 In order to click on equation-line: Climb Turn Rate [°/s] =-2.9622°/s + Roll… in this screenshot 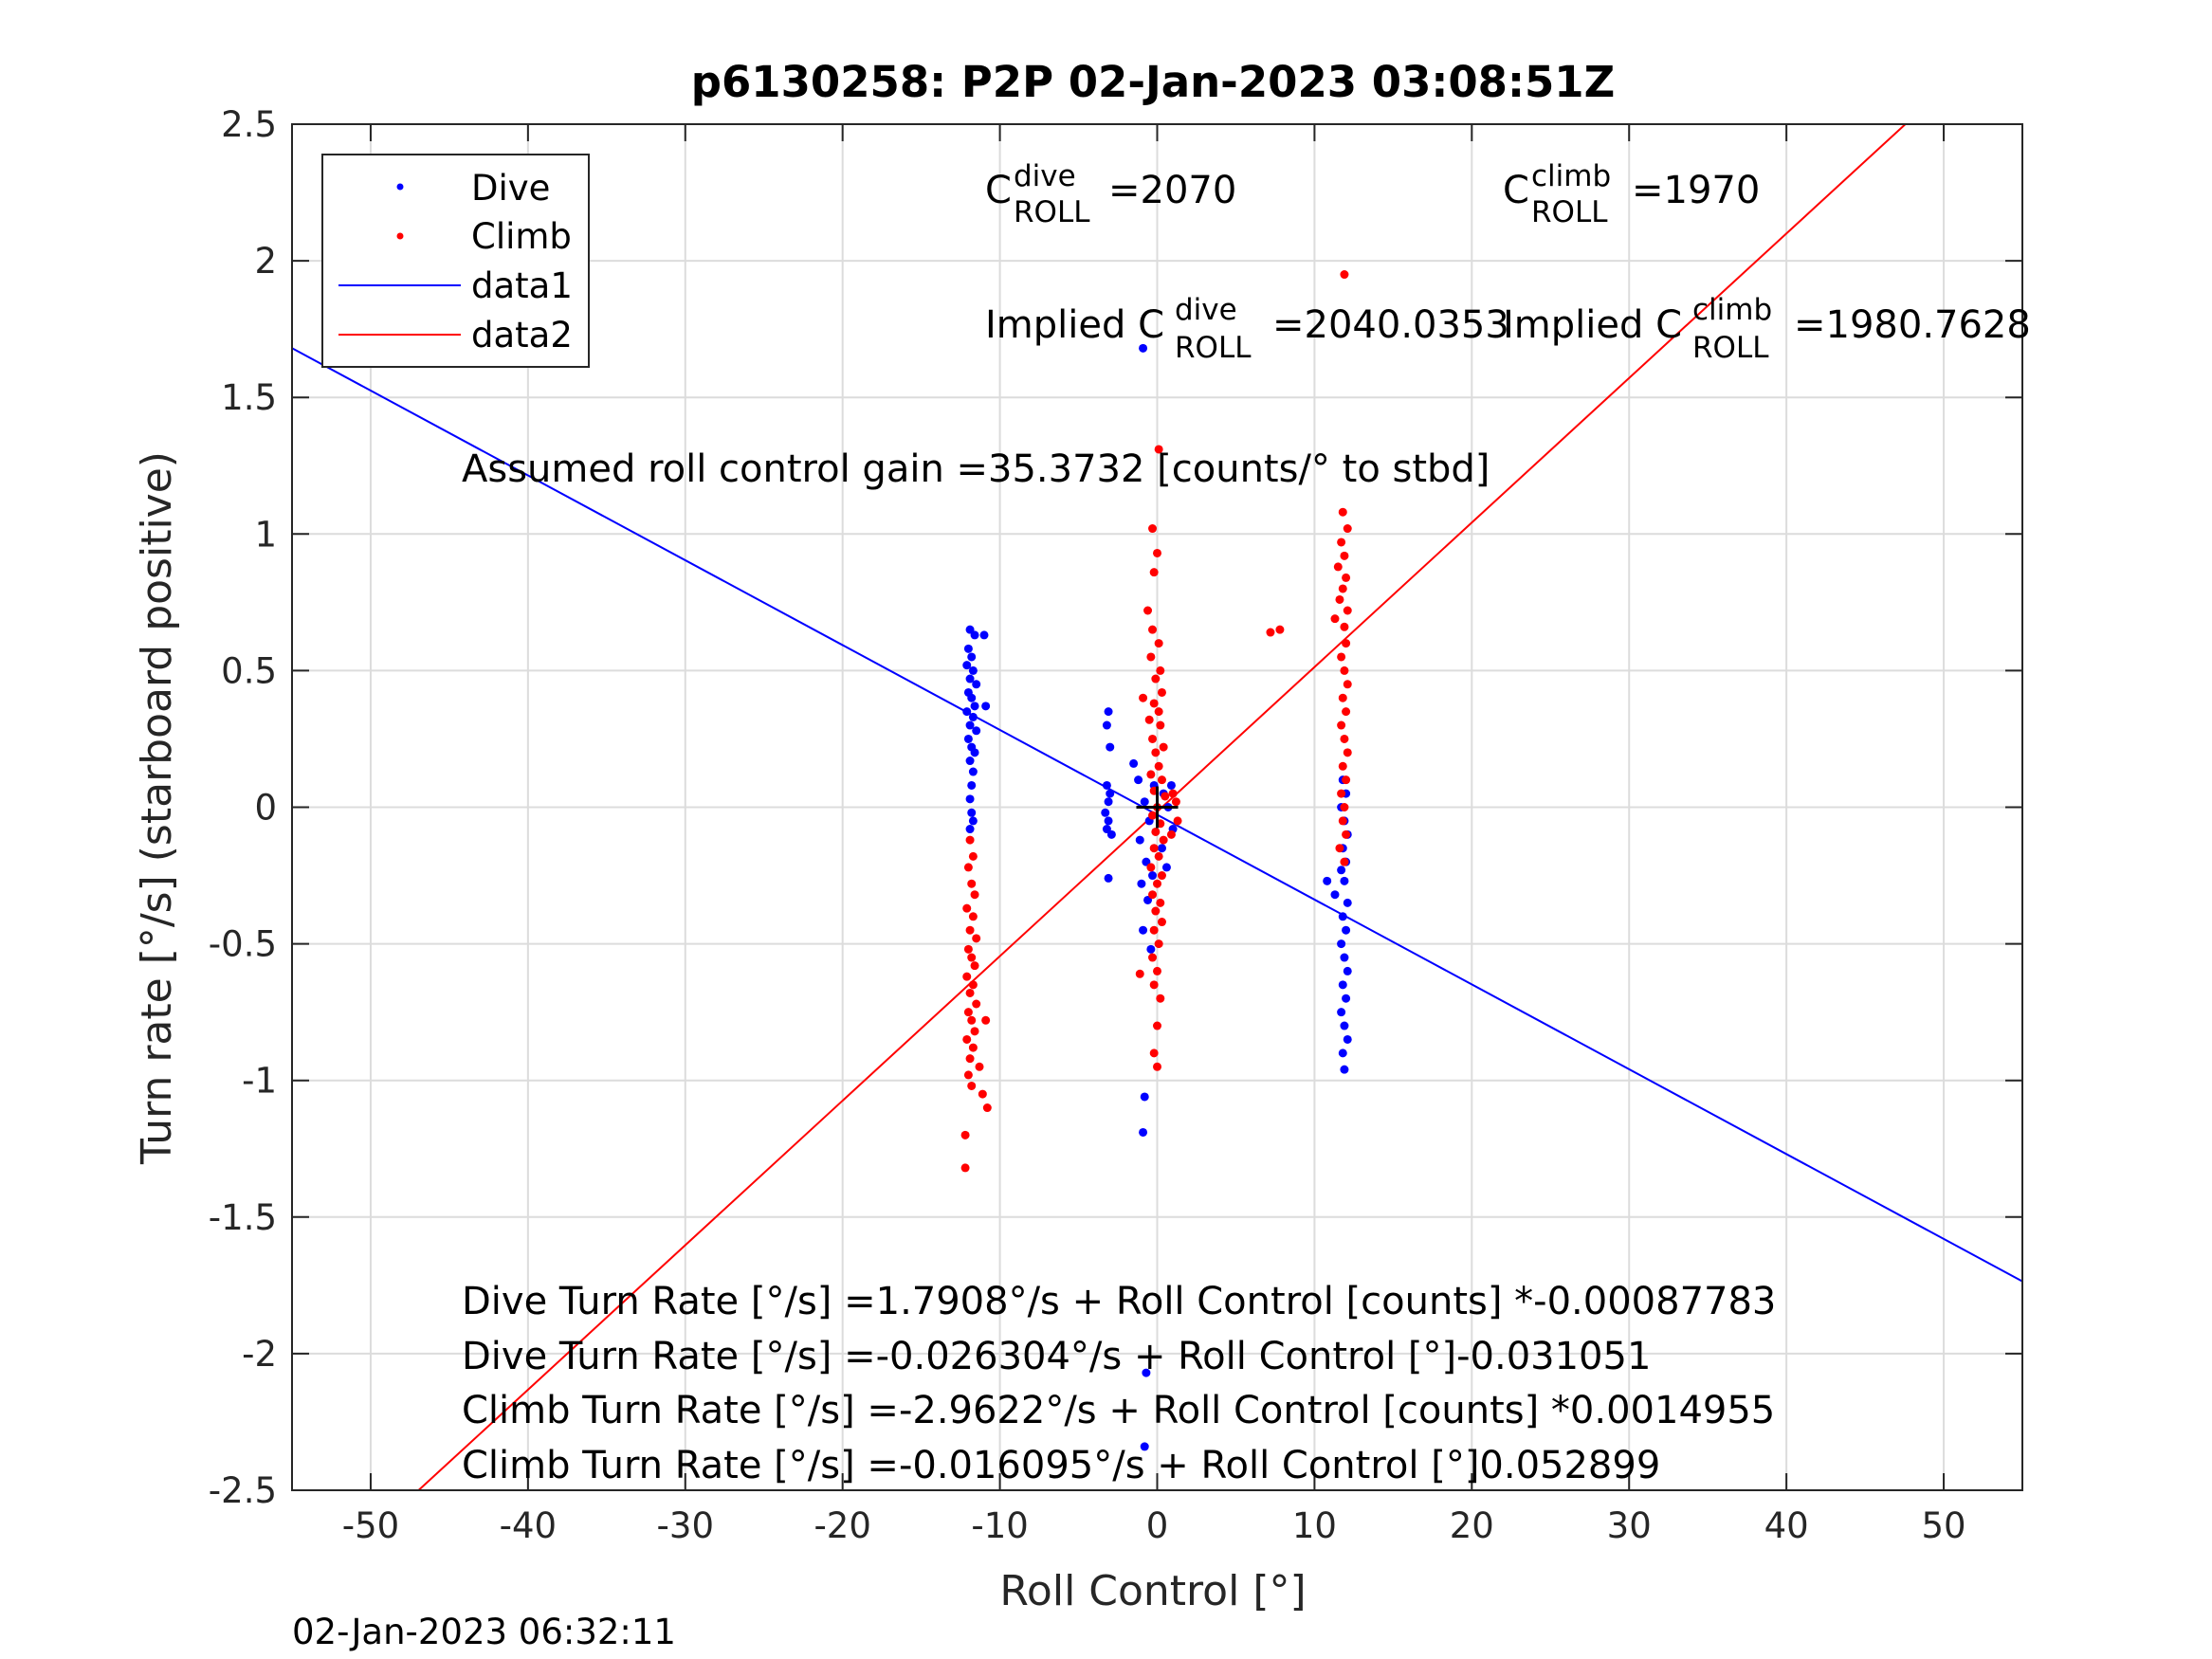, I will do `click(1118, 1410)`.